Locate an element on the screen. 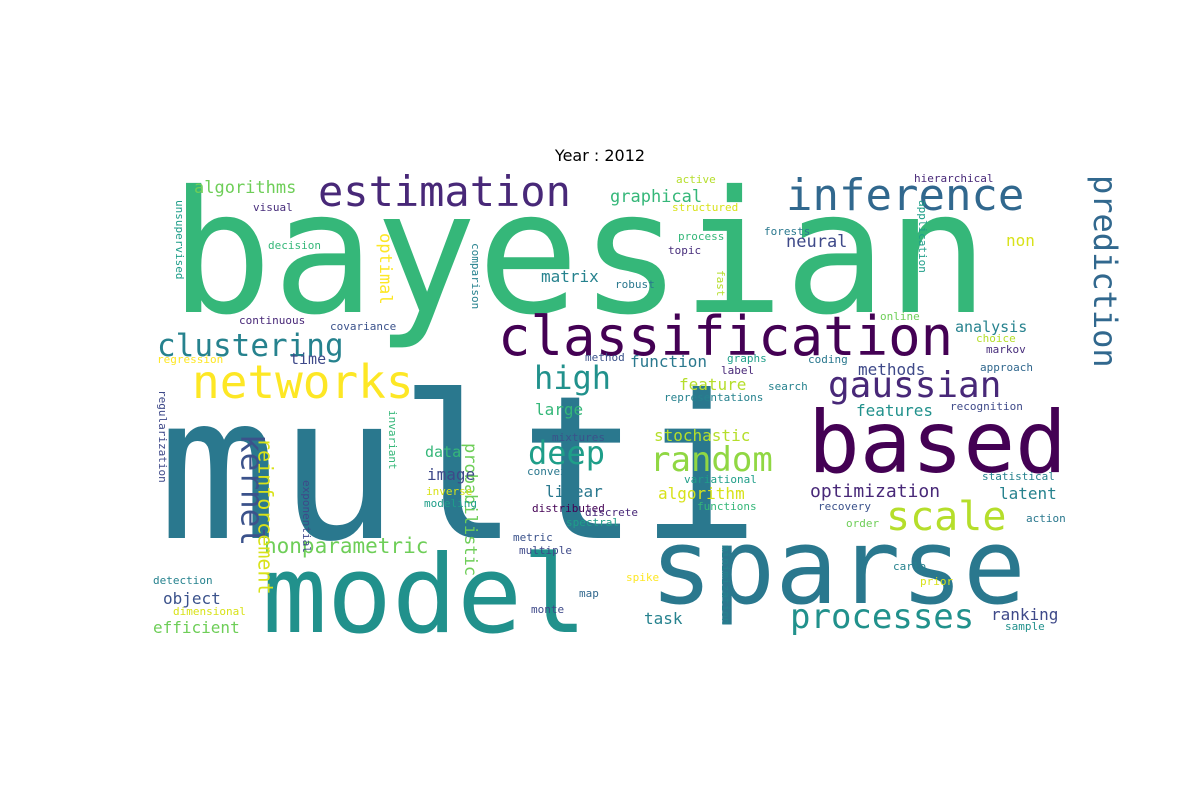  word-carlo: carlo is located at coordinates (909, 566).